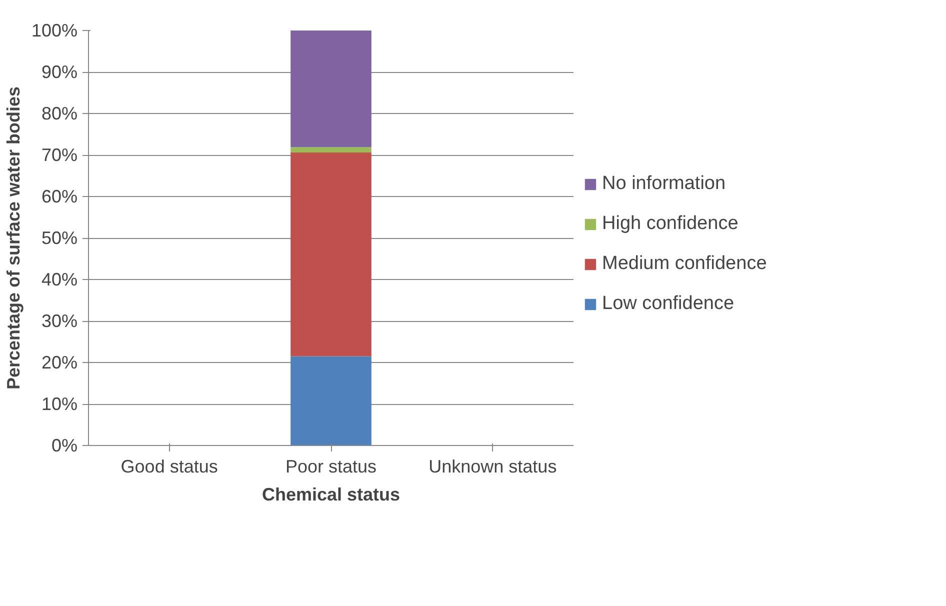  What do you see at coordinates (668, 304) in the screenshot?
I see `legend-label: Low confidence` at bounding box center [668, 304].